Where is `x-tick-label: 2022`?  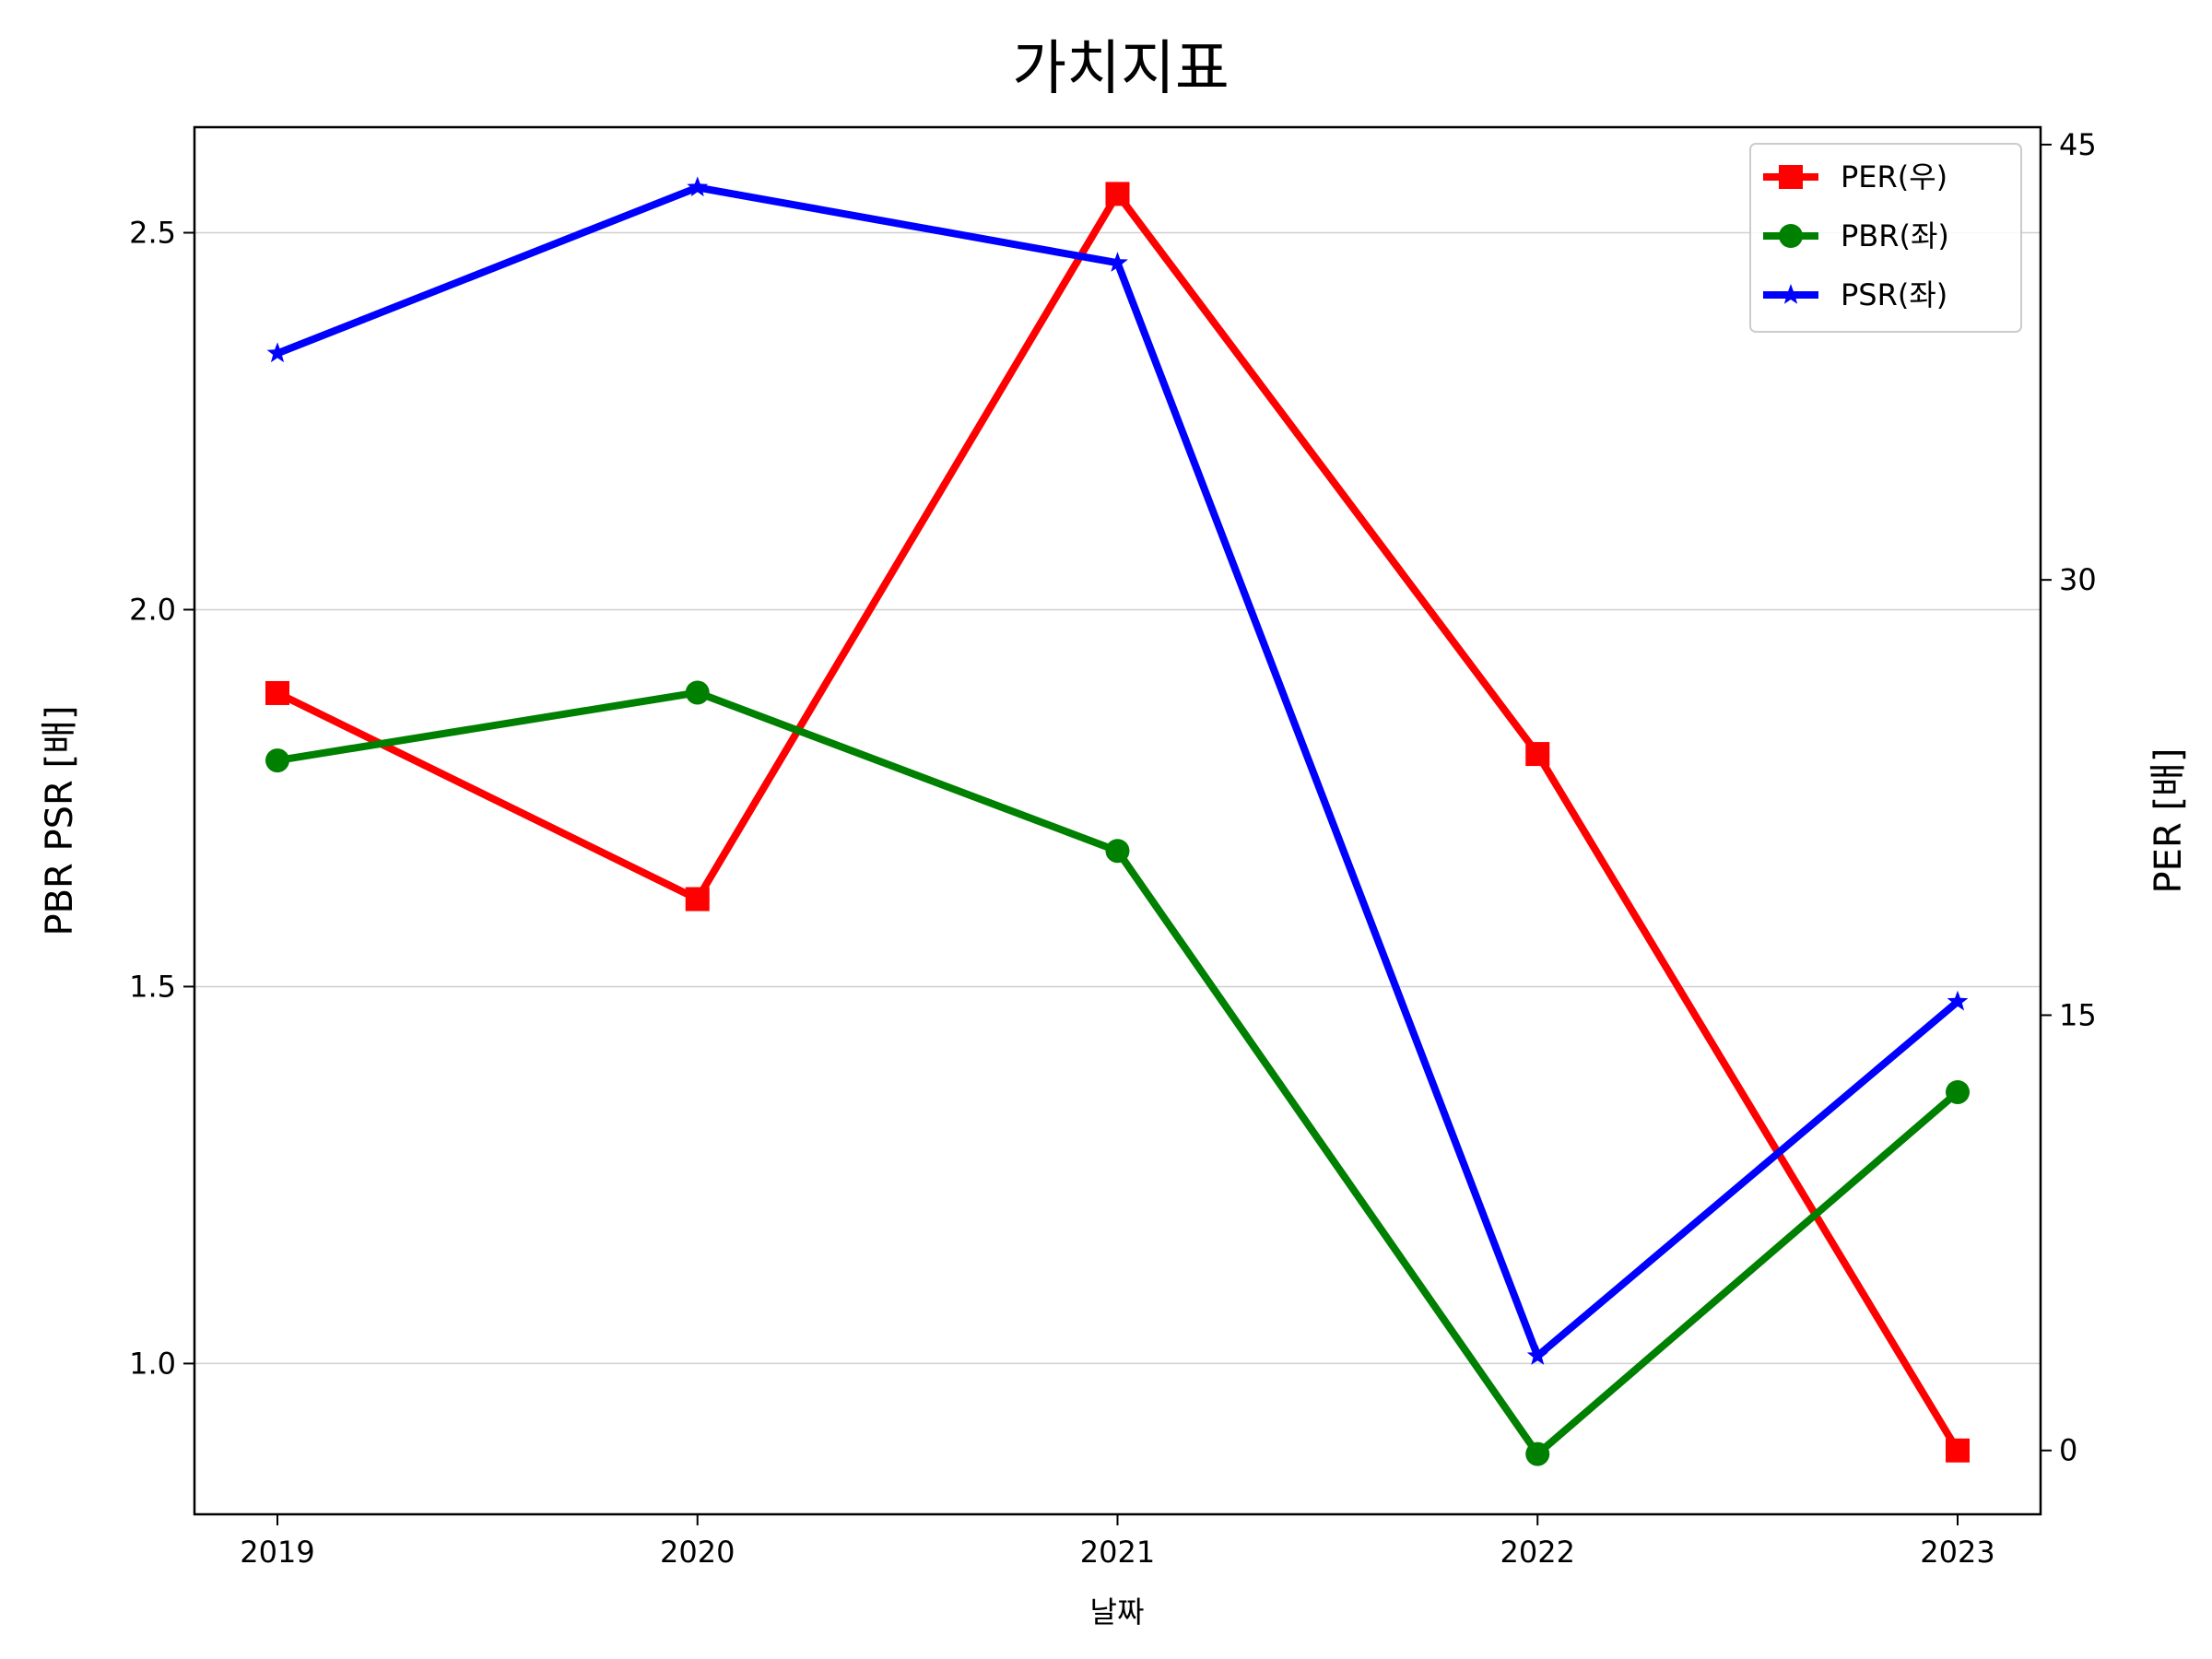
x-tick-label: 2022 is located at coordinates (1537, 1552).